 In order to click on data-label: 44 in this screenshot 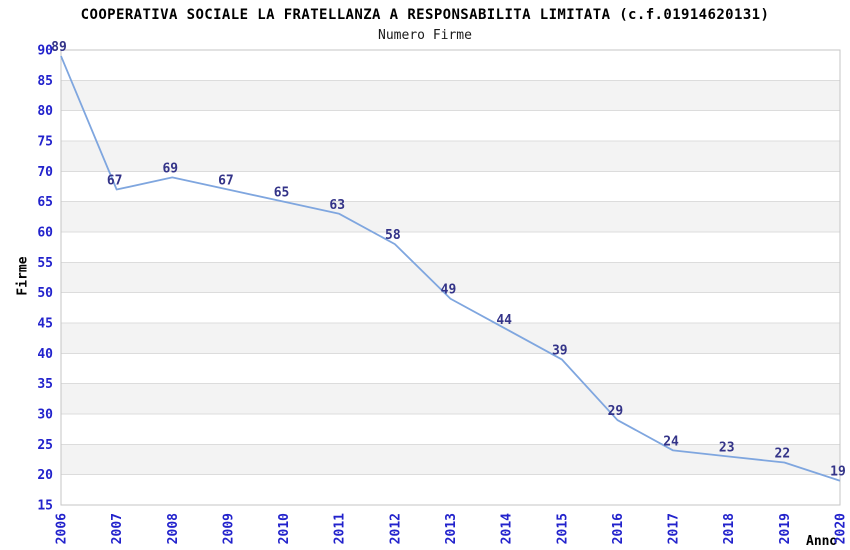, I will do `click(504, 320)`.